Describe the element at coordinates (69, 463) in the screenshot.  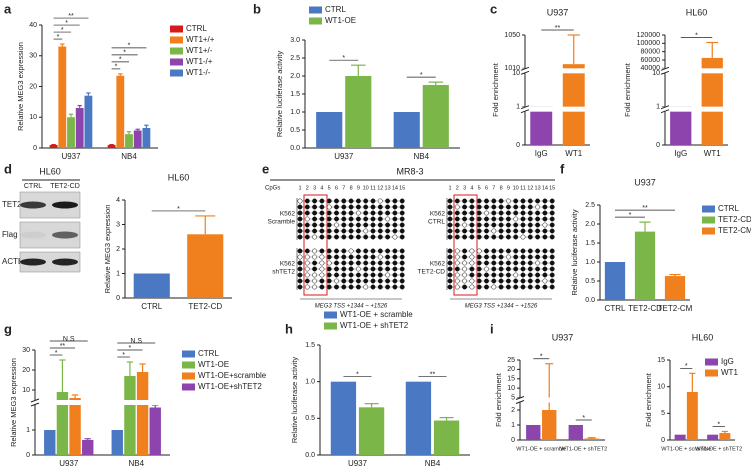
I see `x-tick-label: U937` at that location.